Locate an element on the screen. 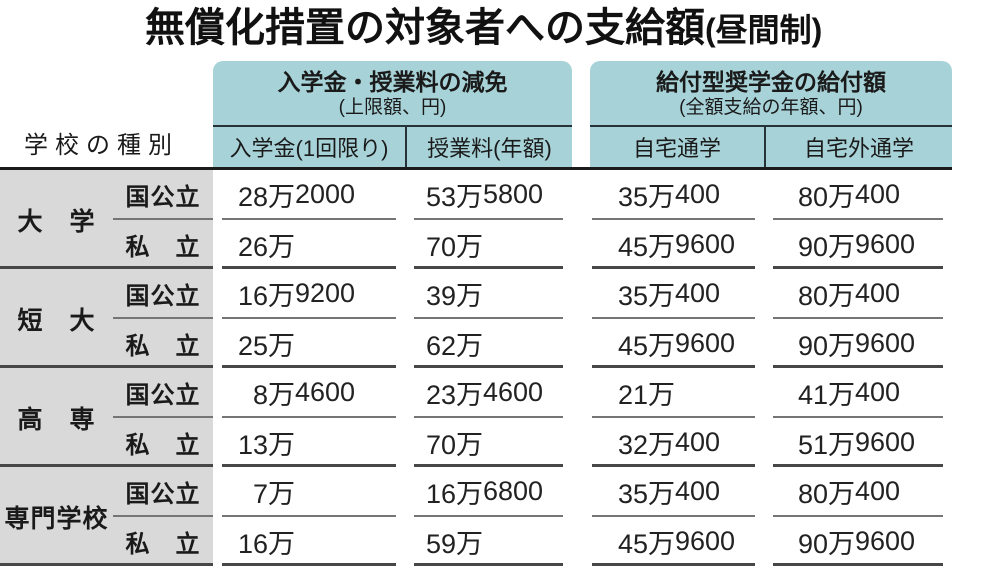  value-cell: 21万 is located at coordinates (668, 393).